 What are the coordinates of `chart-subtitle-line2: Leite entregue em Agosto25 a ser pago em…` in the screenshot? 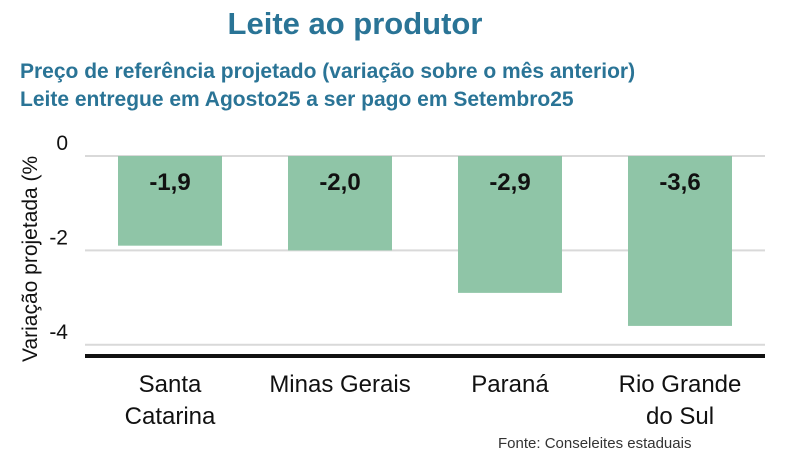 It's located at (297, 99).